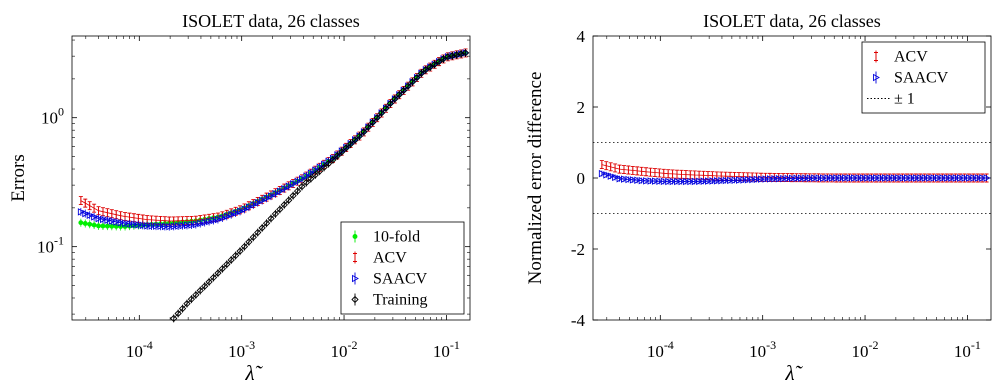  Describe the element at coordinates (792, 21) in the screenshot. I see `chart-title-right: ISOLET data, 26 classes` at that location.